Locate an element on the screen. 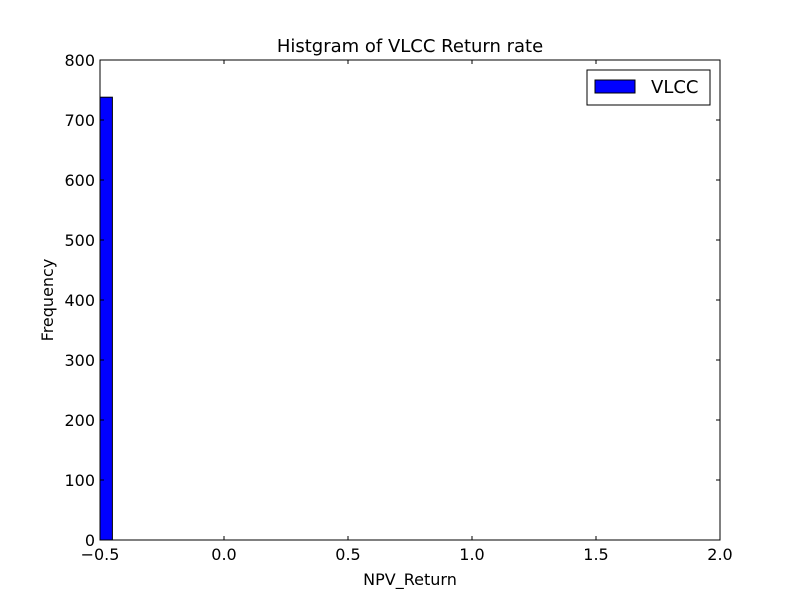  chart-title: Histgram of VLCC Return rate is located at coordinates (410, 46).